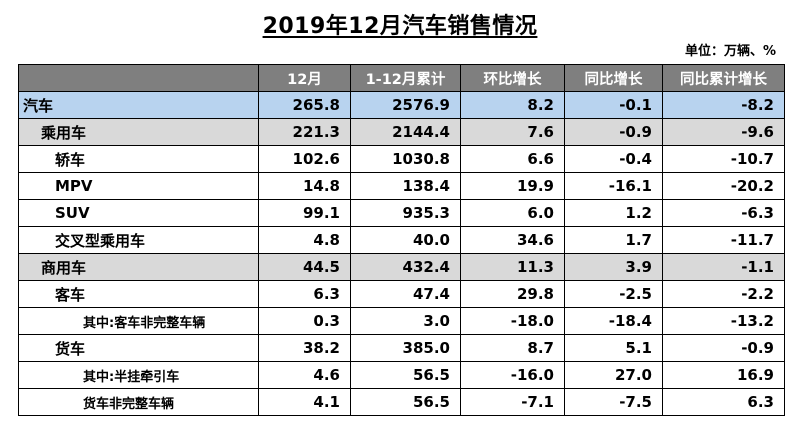 This screenshot has height=434, width=800. What do you see at coordinates (512, 186) in the screenshot?
I see `value-cell: 19.9` at bounding box center [512, 186].